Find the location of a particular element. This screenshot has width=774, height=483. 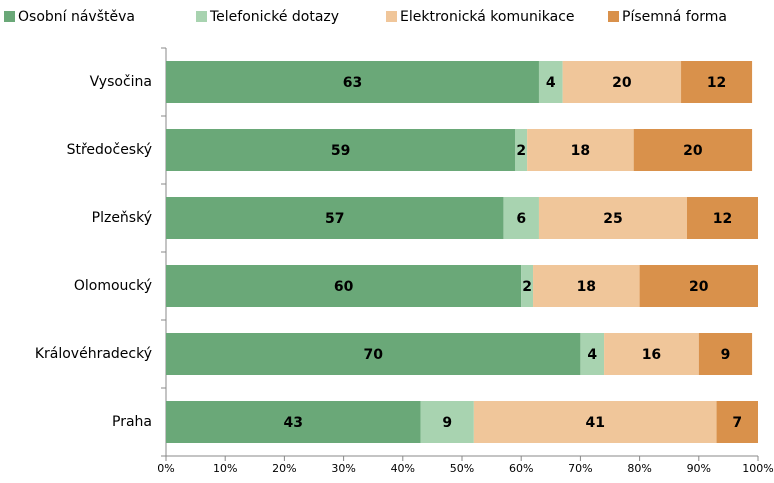

y-tick-label: Královéhradecký is located at coordinates (93, 354).